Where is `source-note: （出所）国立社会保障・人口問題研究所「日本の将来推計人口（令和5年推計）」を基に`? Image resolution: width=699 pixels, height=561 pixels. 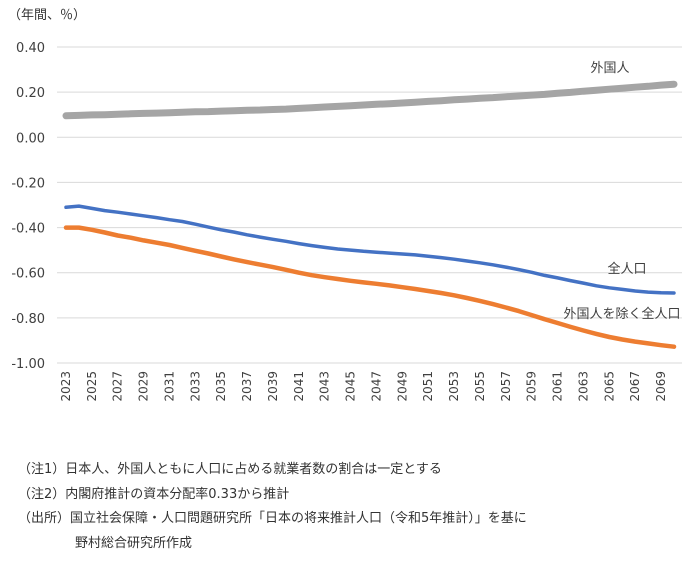
source-note: （出所）国立社会保障・人口問題研究所「日本の将来推計人口（令和5年推計）」を基に is located at coordinates (272, 518).